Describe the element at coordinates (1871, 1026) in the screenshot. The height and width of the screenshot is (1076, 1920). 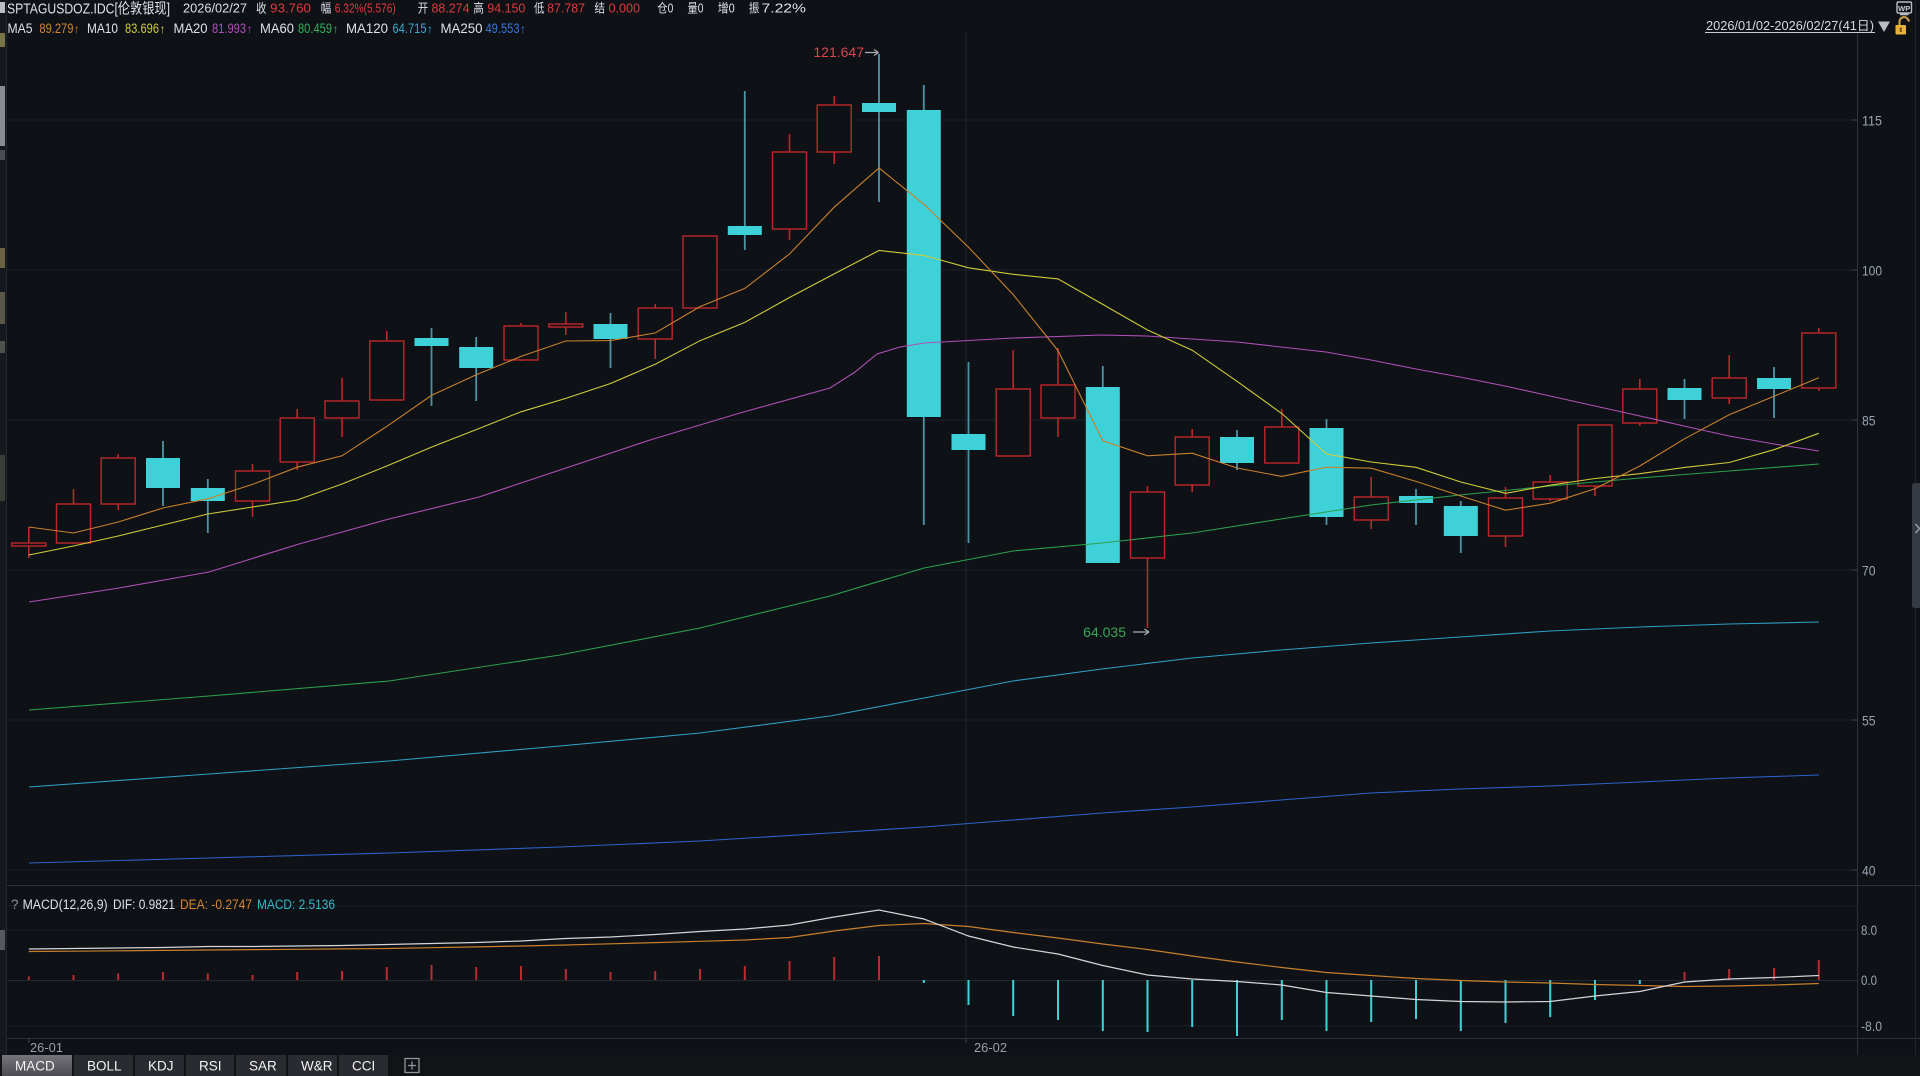
I see `svg-text: -8.0` at that location.